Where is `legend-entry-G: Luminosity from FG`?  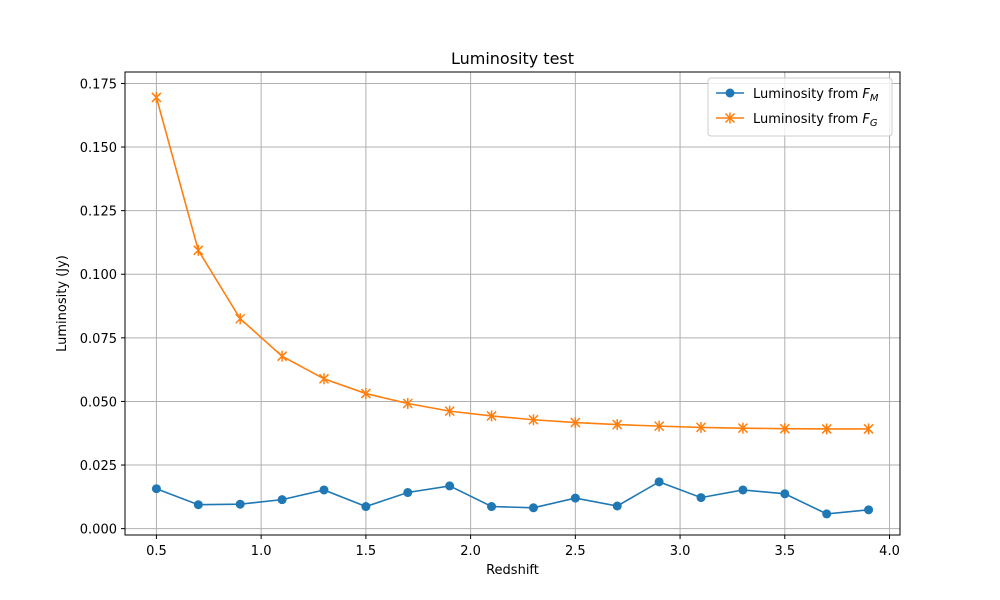 legend-entry-G: Luminosity from FG is located at coordinates (797, 120).